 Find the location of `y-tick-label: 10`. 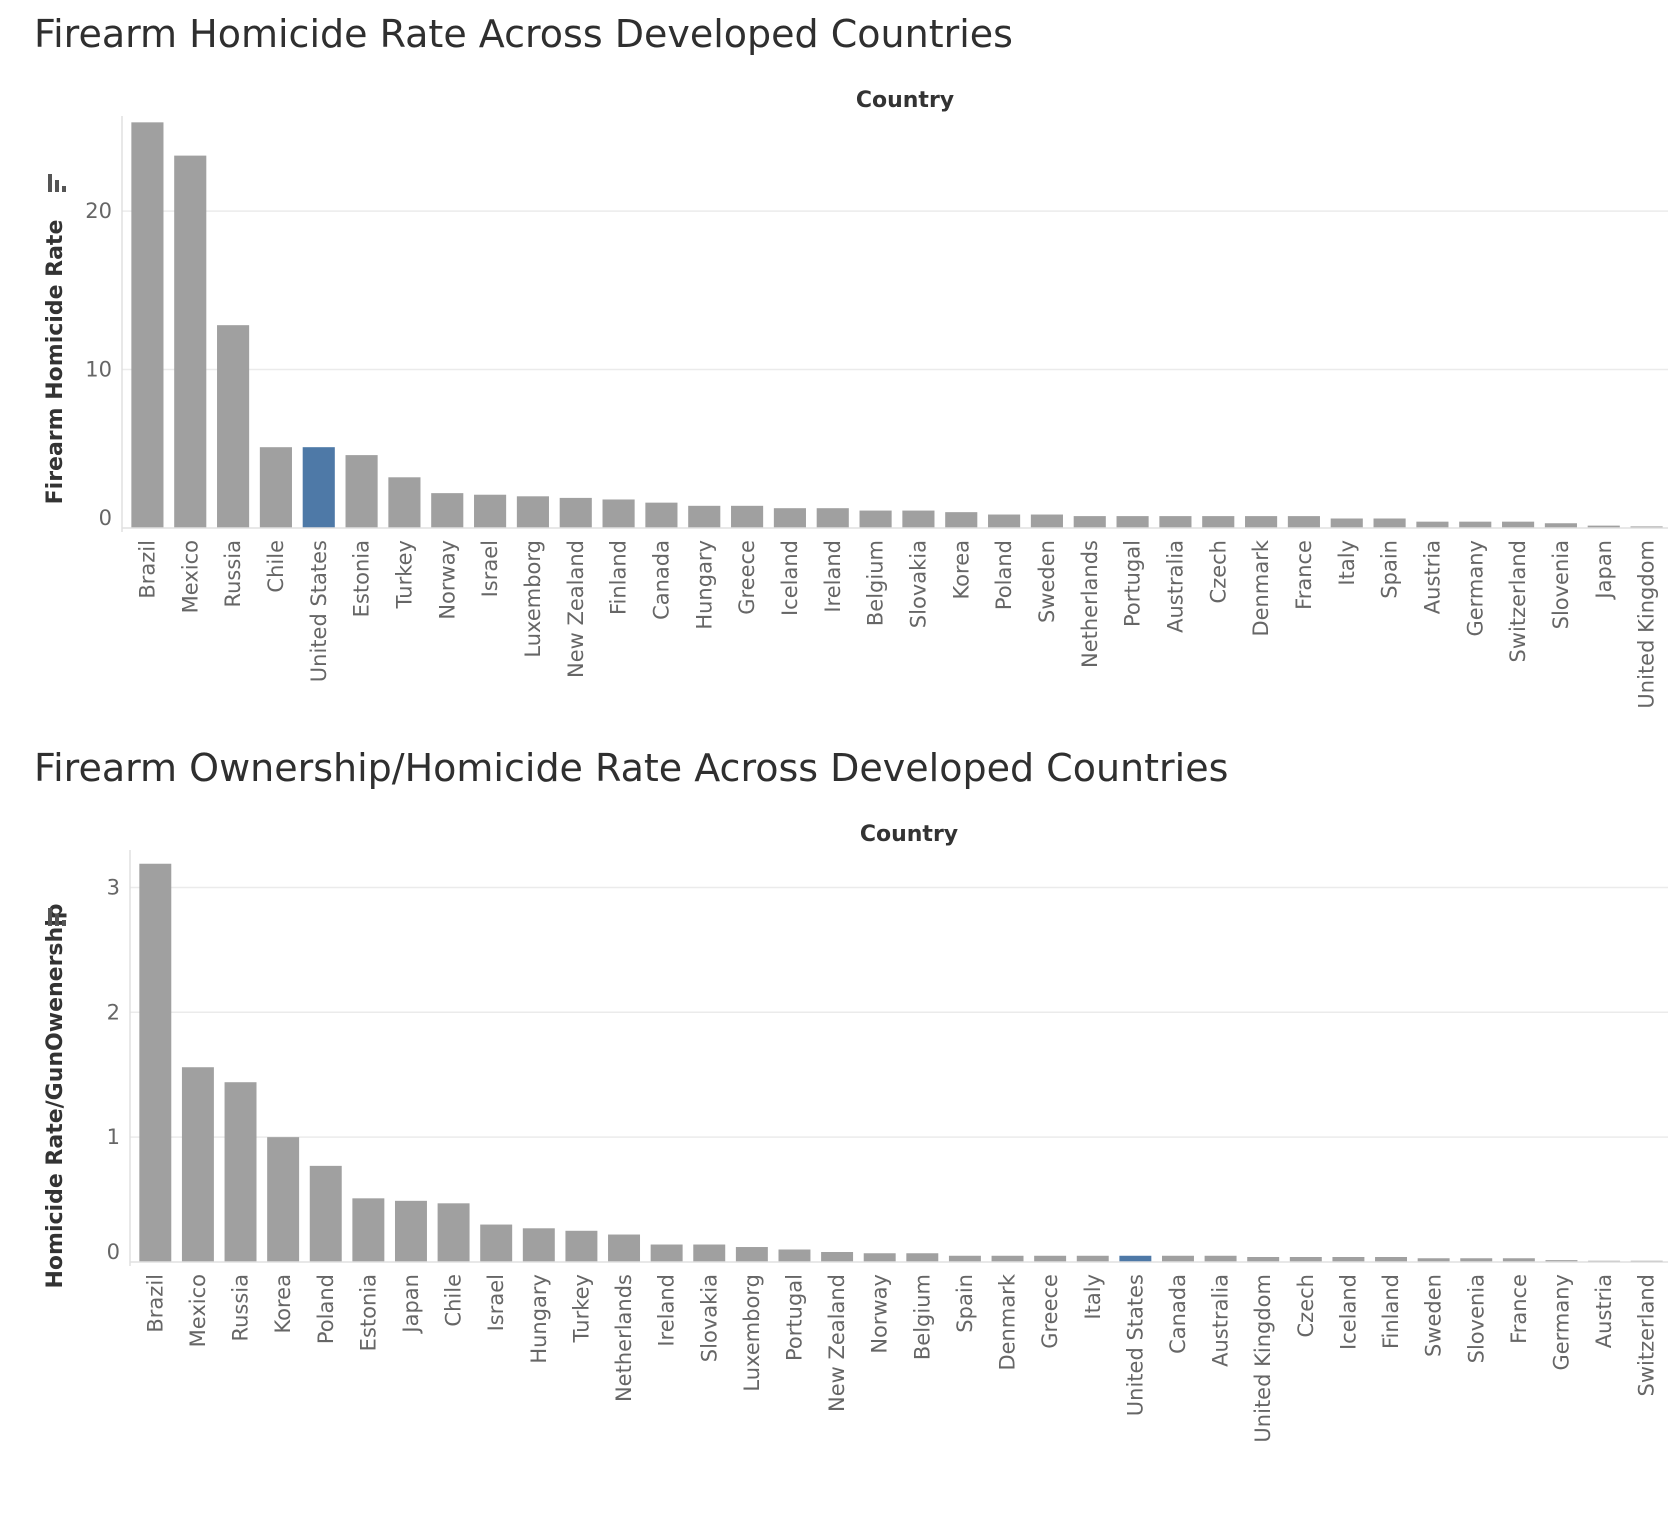

y-tick-label: 10 is located at coordinates (98, 370).